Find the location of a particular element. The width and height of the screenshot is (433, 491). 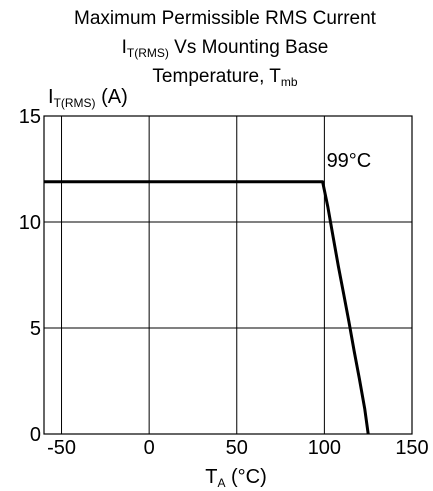

y-axis-label-sub: T(RMS) is located at coordinates (75, 103).